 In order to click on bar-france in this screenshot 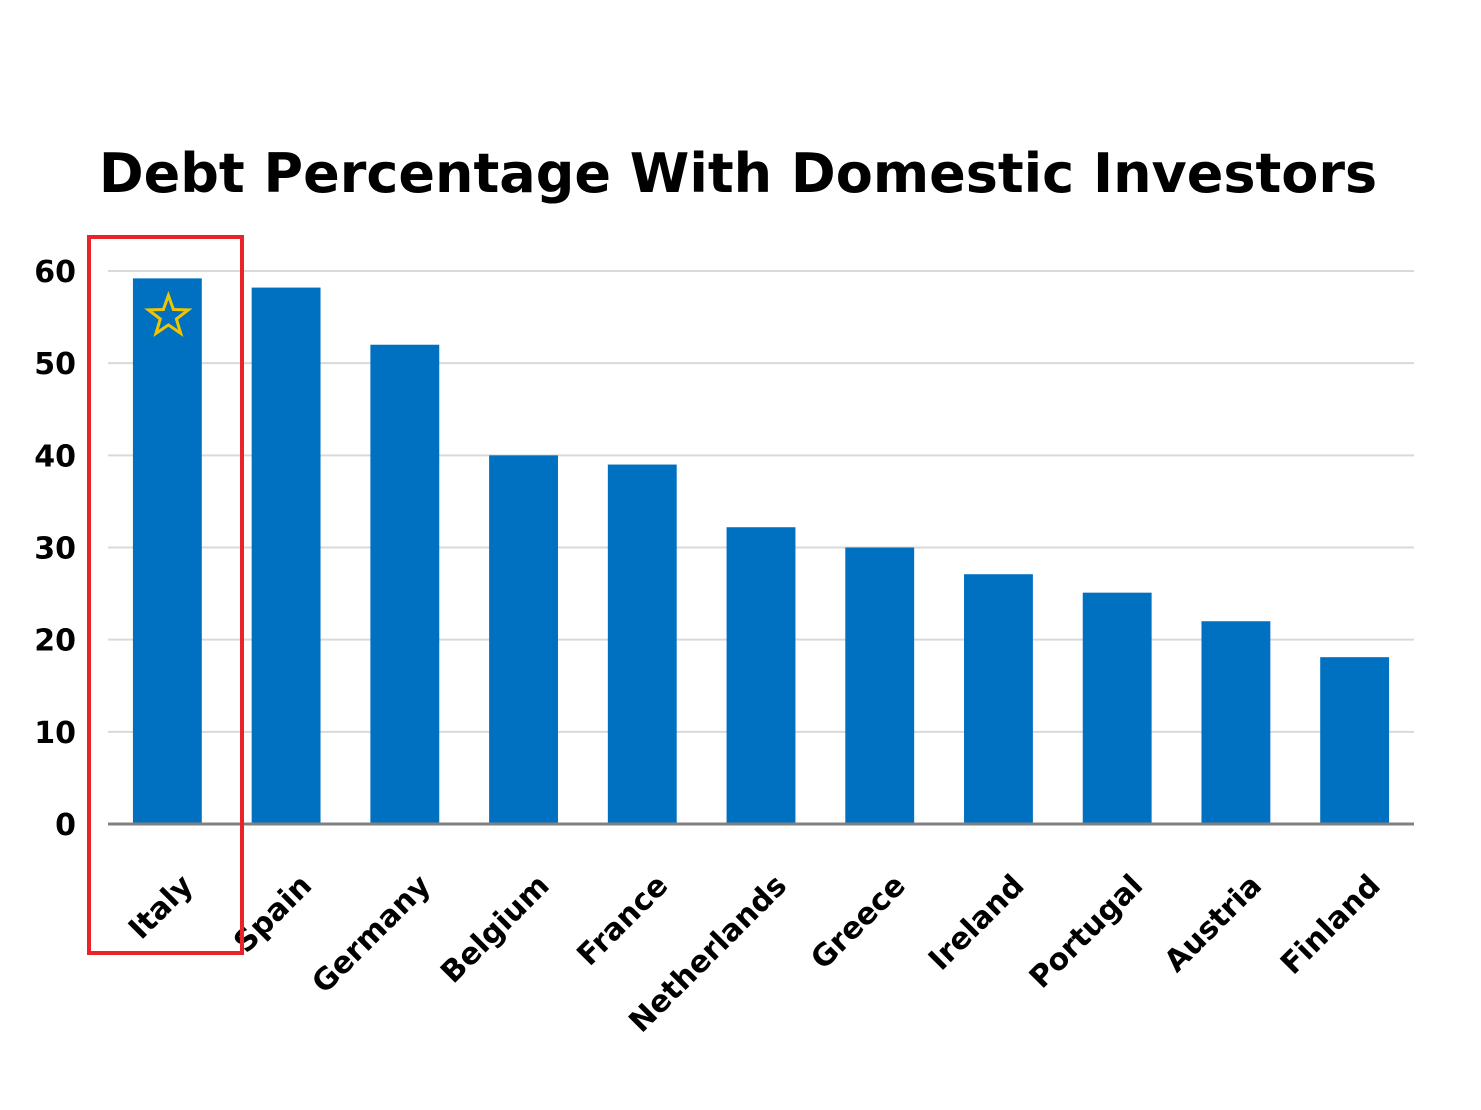, I will do `click(642, 644)`.